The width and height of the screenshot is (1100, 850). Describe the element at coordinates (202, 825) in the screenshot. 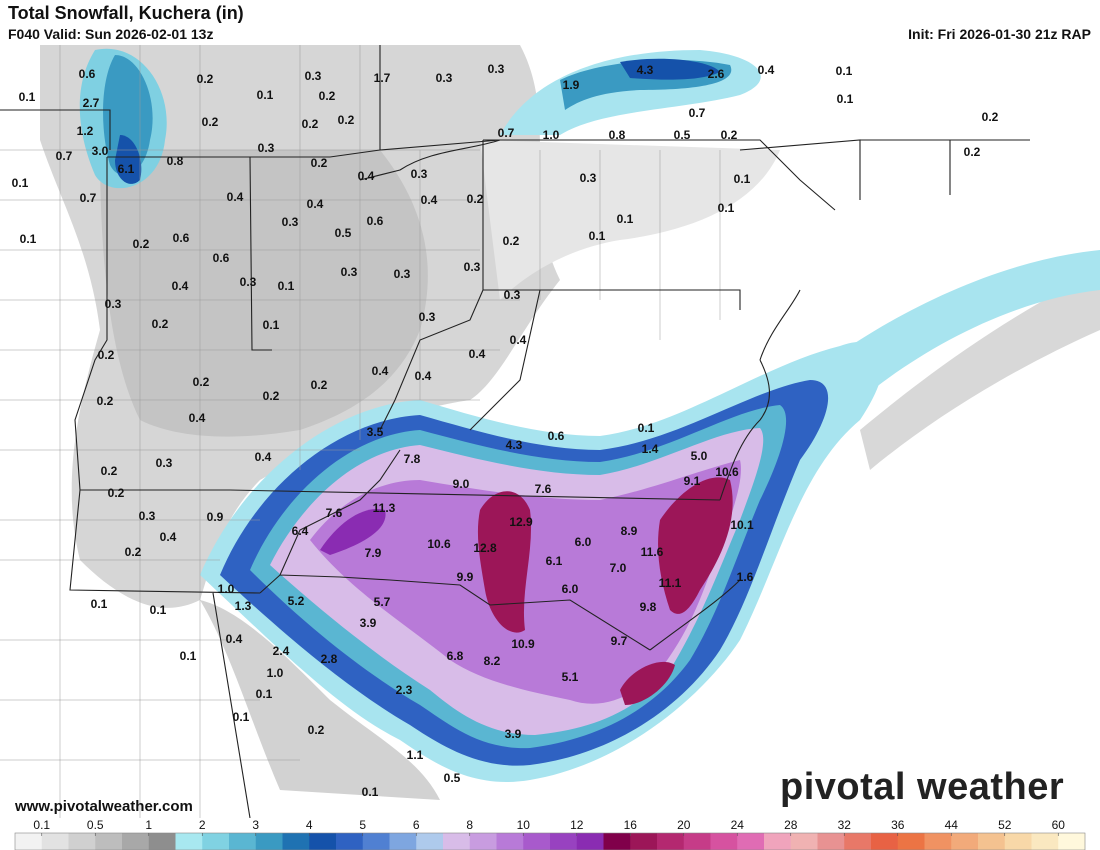

I see `legend-tick-label: 2` at that location.